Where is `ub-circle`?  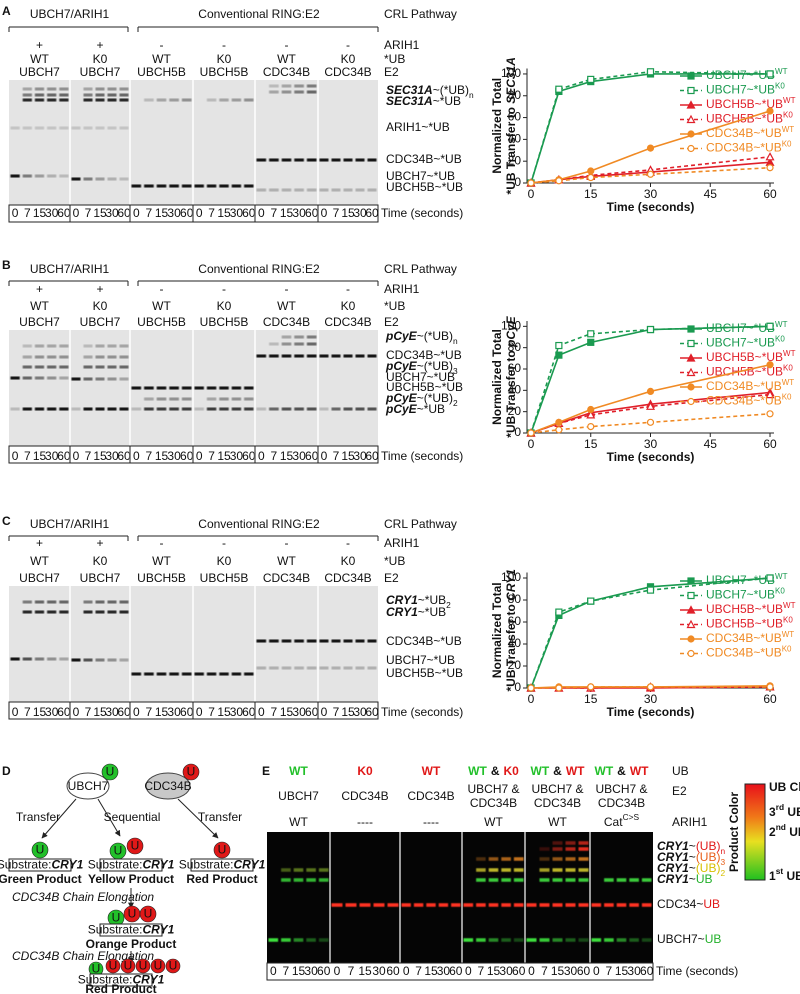
ub-circle is located at coordinates (173, 966).